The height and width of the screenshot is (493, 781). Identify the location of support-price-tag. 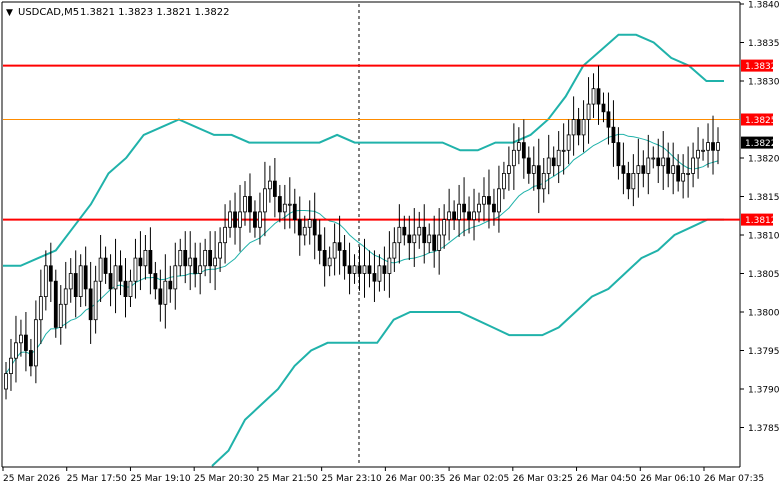
(757, 219).